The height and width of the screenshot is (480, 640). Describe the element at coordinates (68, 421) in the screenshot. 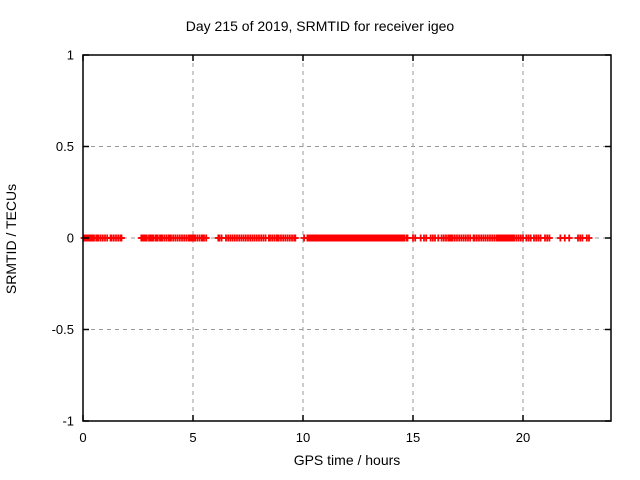

I see `y-tick-label: -1` at that location.